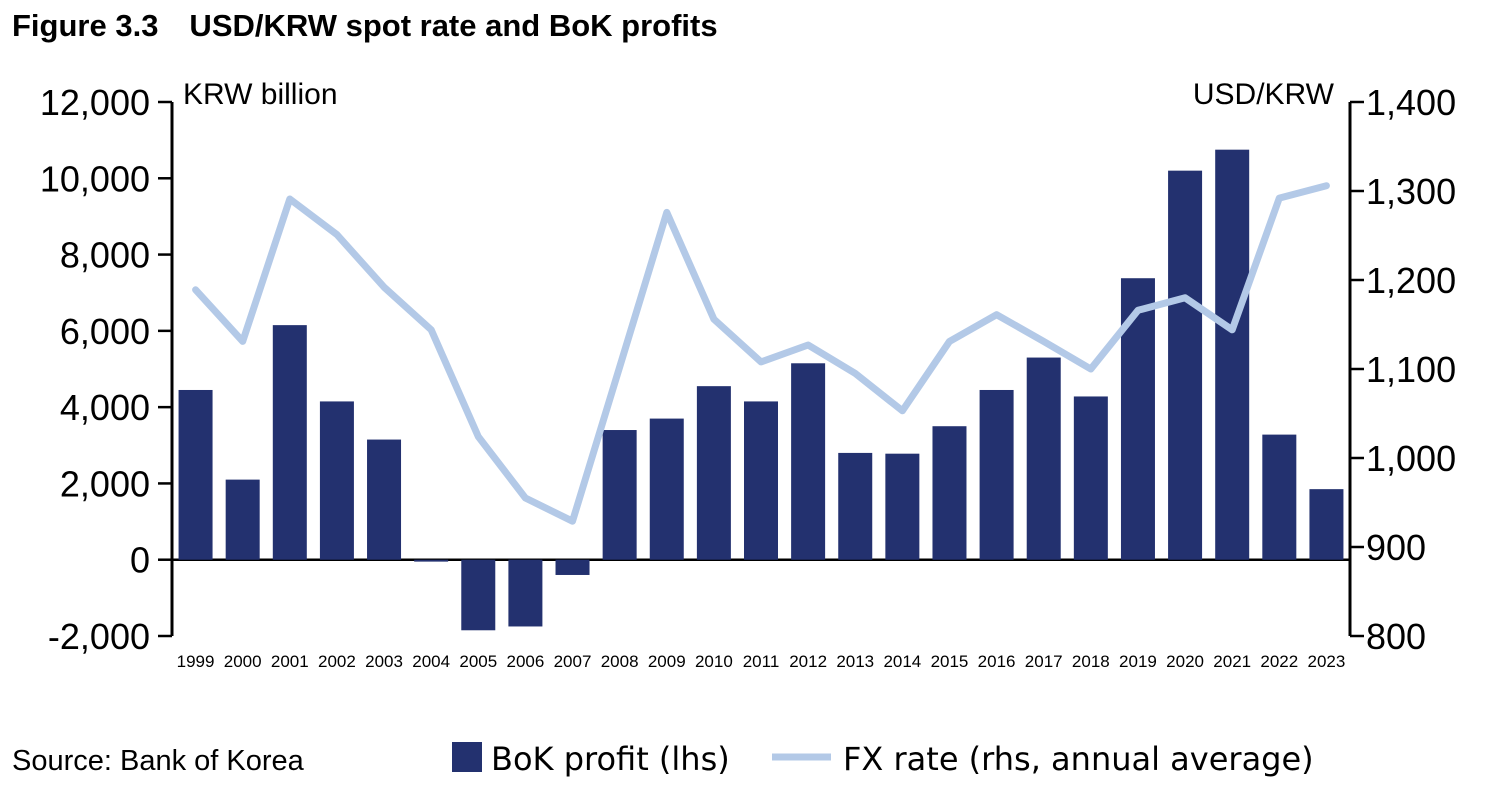  What do you see at coordinates (431, 661) in the screenshot?
I see `category-label-2004: 2004` at bounding box center [431, 661].